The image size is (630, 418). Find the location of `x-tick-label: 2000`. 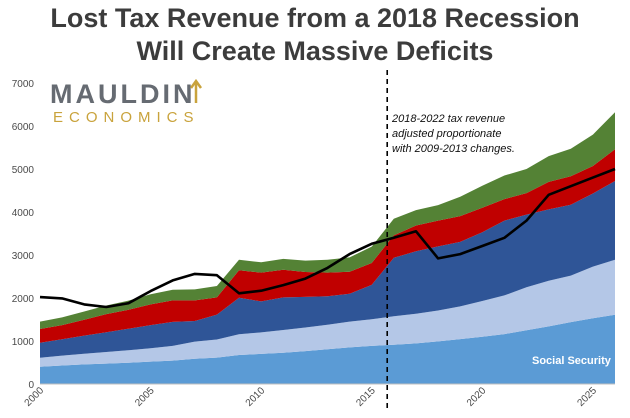

x-tick-label: 2000 is located at coordinates (35, 397).